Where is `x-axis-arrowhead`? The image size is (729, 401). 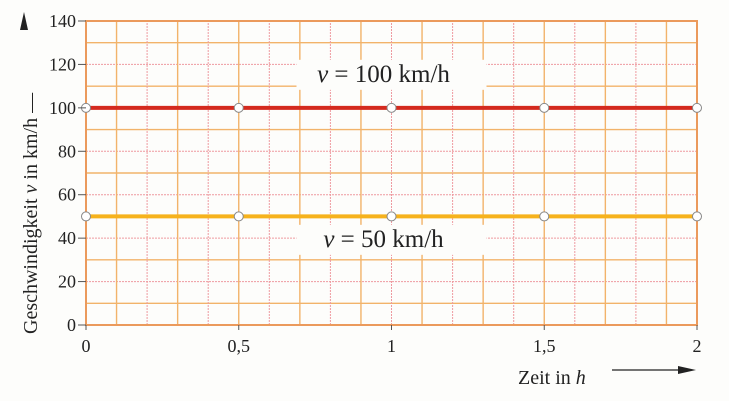
x-axis-arrowhead is located at coordinates (687, 370).